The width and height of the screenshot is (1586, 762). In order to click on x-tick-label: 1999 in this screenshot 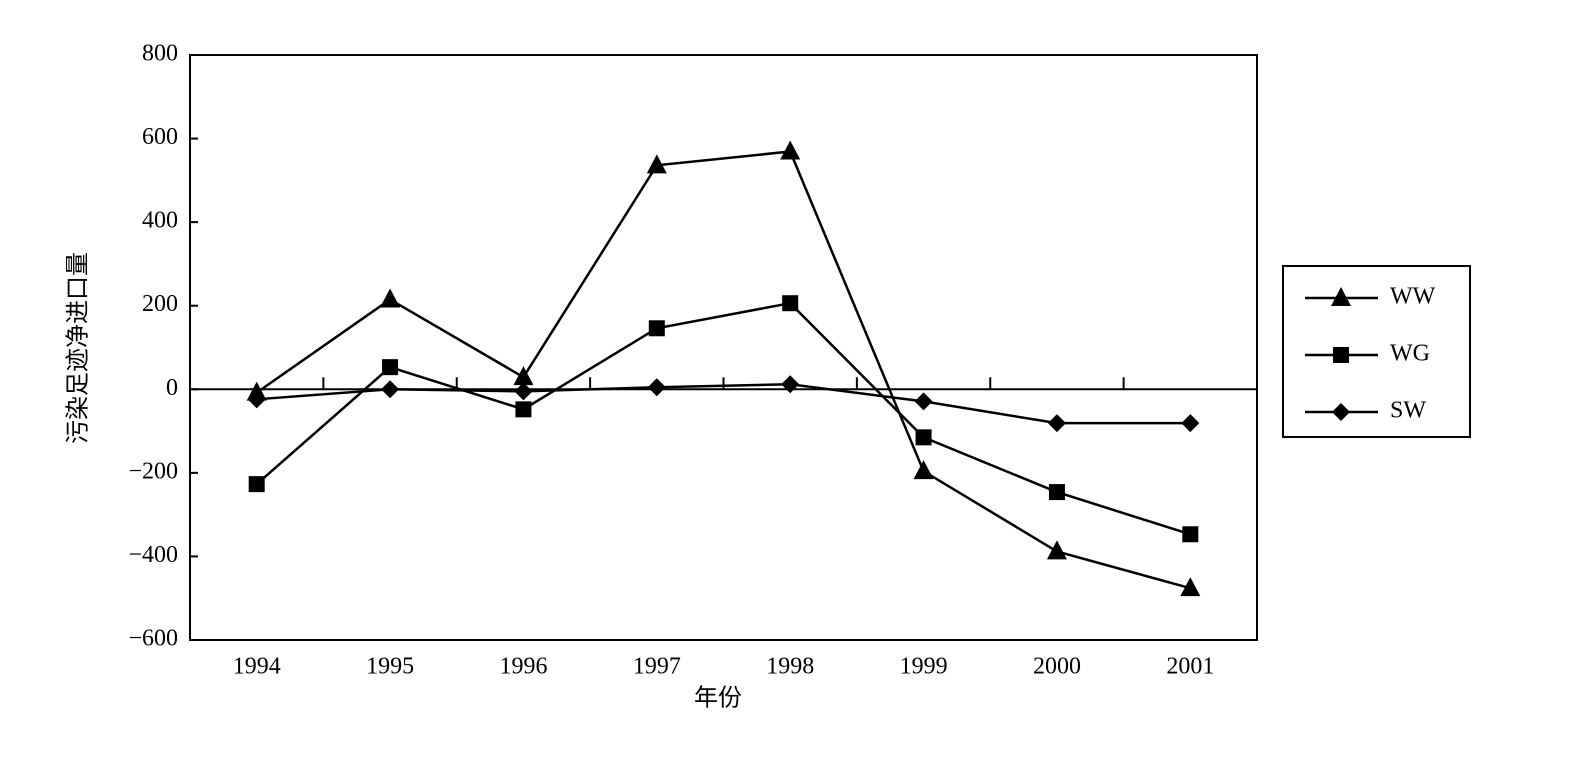, I will do `click(924, 667)`.